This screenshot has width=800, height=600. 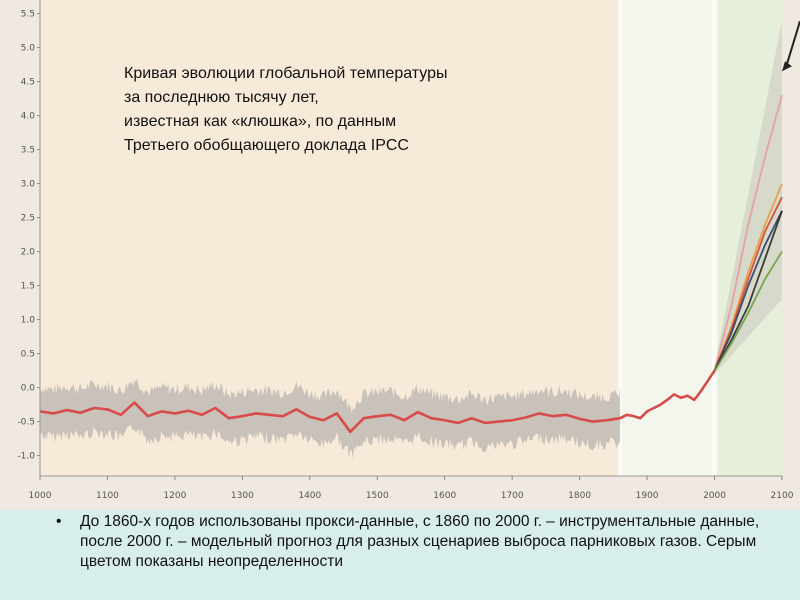 I want to click on y-tick-label: 0.5, so click(x=28, y=355).